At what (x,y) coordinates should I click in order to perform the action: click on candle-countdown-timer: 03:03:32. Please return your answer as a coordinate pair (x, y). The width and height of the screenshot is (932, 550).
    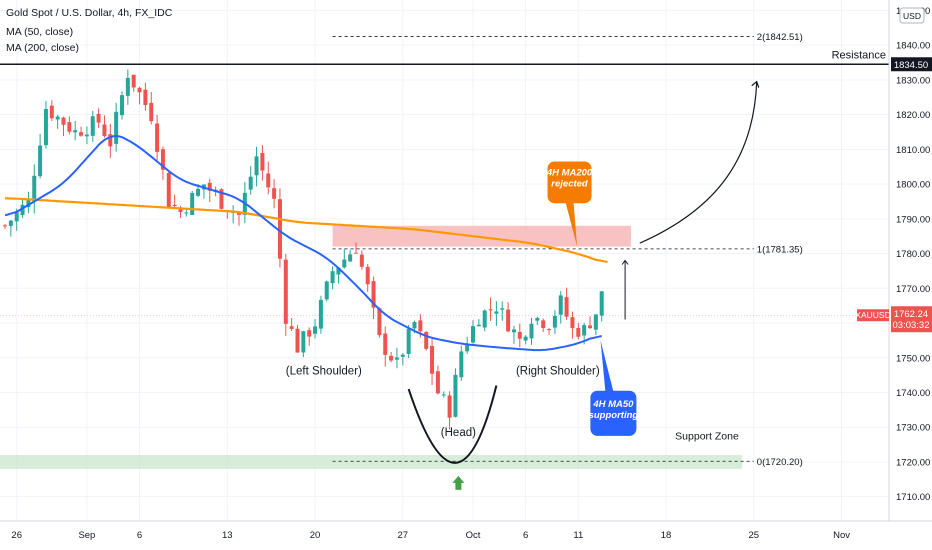
    Looking at the image, I should click on (911, 325).